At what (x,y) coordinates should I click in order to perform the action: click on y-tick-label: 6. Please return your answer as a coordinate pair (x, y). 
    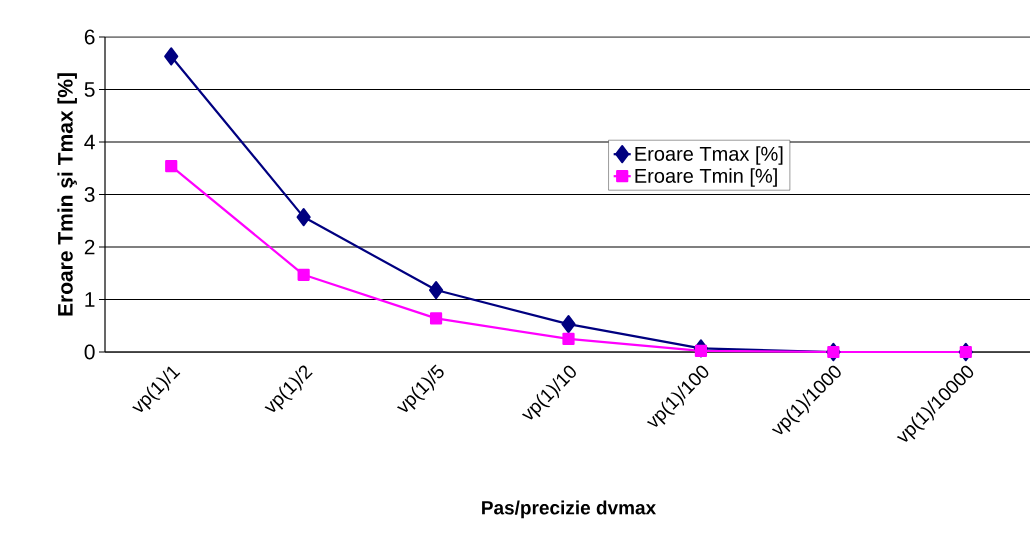
    Looking at the image, I should click on (89, 37).